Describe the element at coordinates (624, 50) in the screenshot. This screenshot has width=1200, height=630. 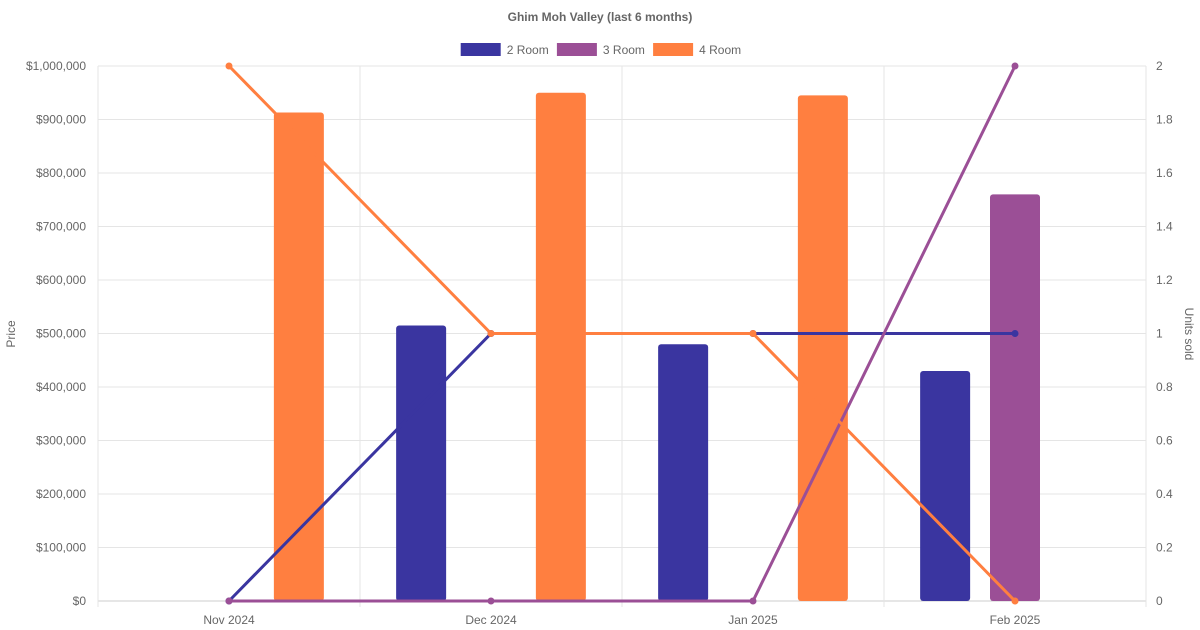
I see `legend-label: 3 Room` at that location.